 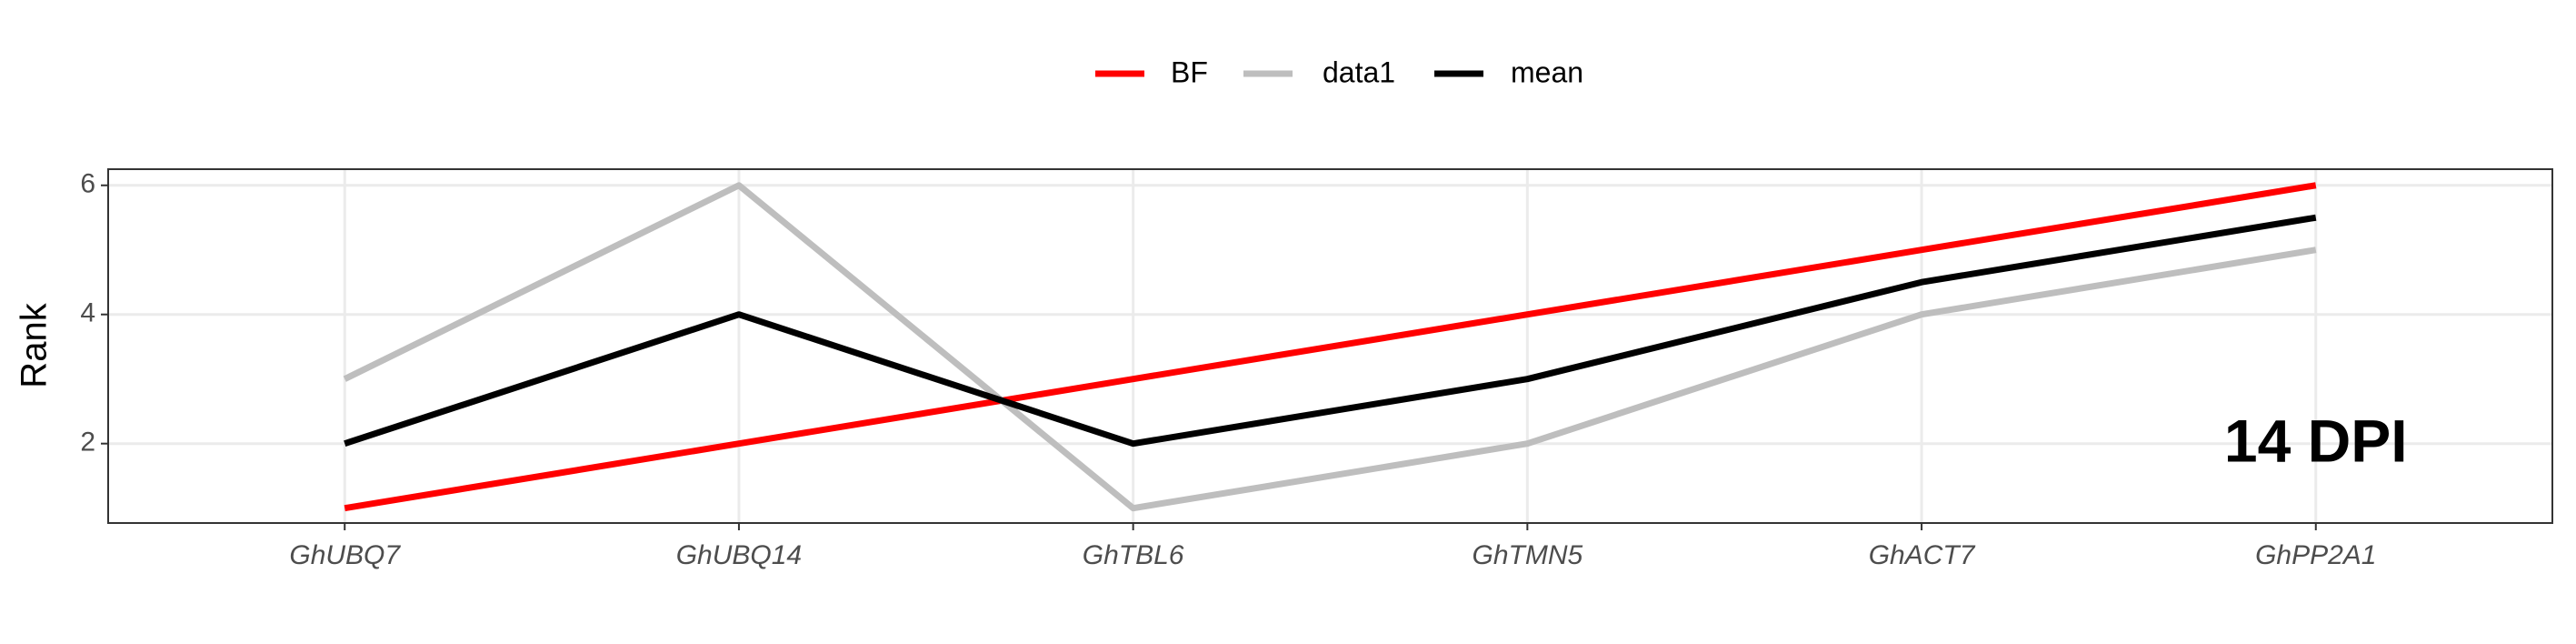 I want to click on annotation: 14 DPI, so click(x=2316, y=440).